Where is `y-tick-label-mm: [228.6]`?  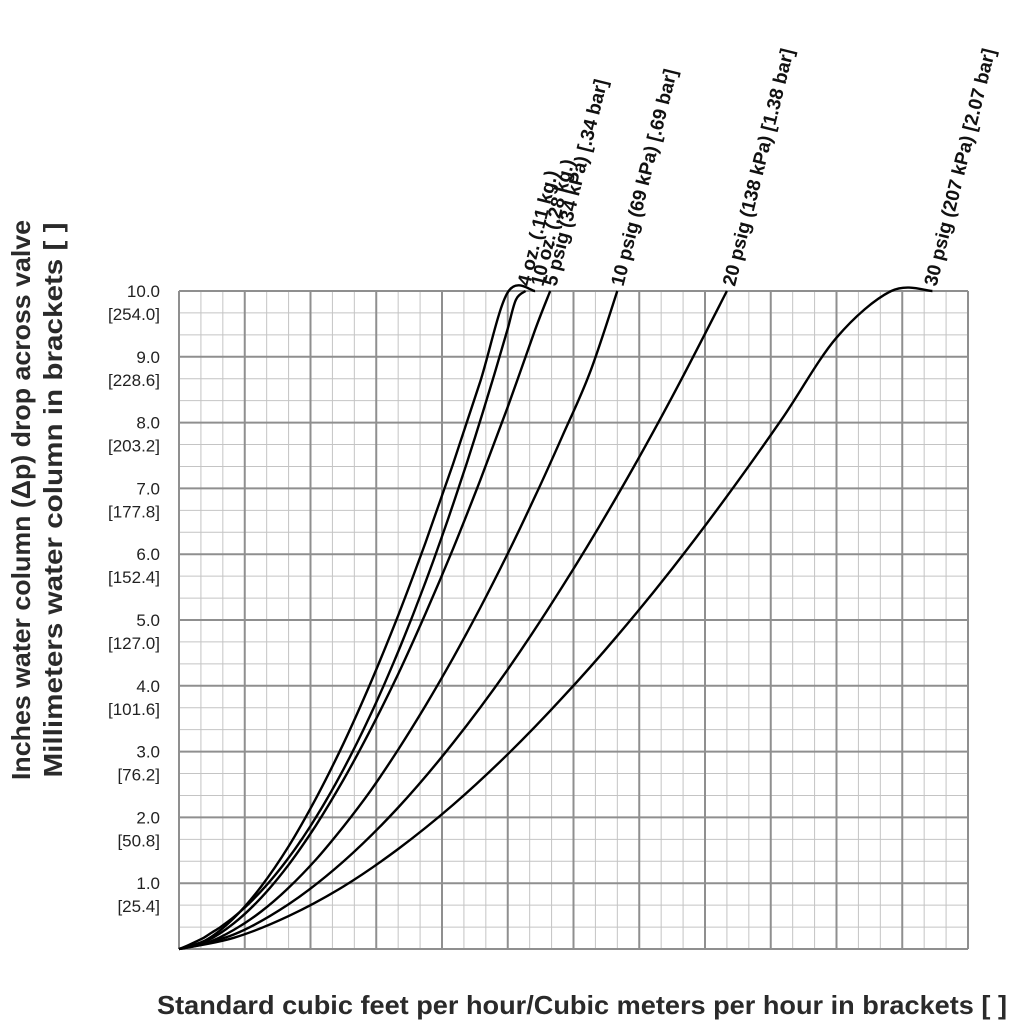 y-tick-label-mm: [228.6] is located at coordinates (134, 380).